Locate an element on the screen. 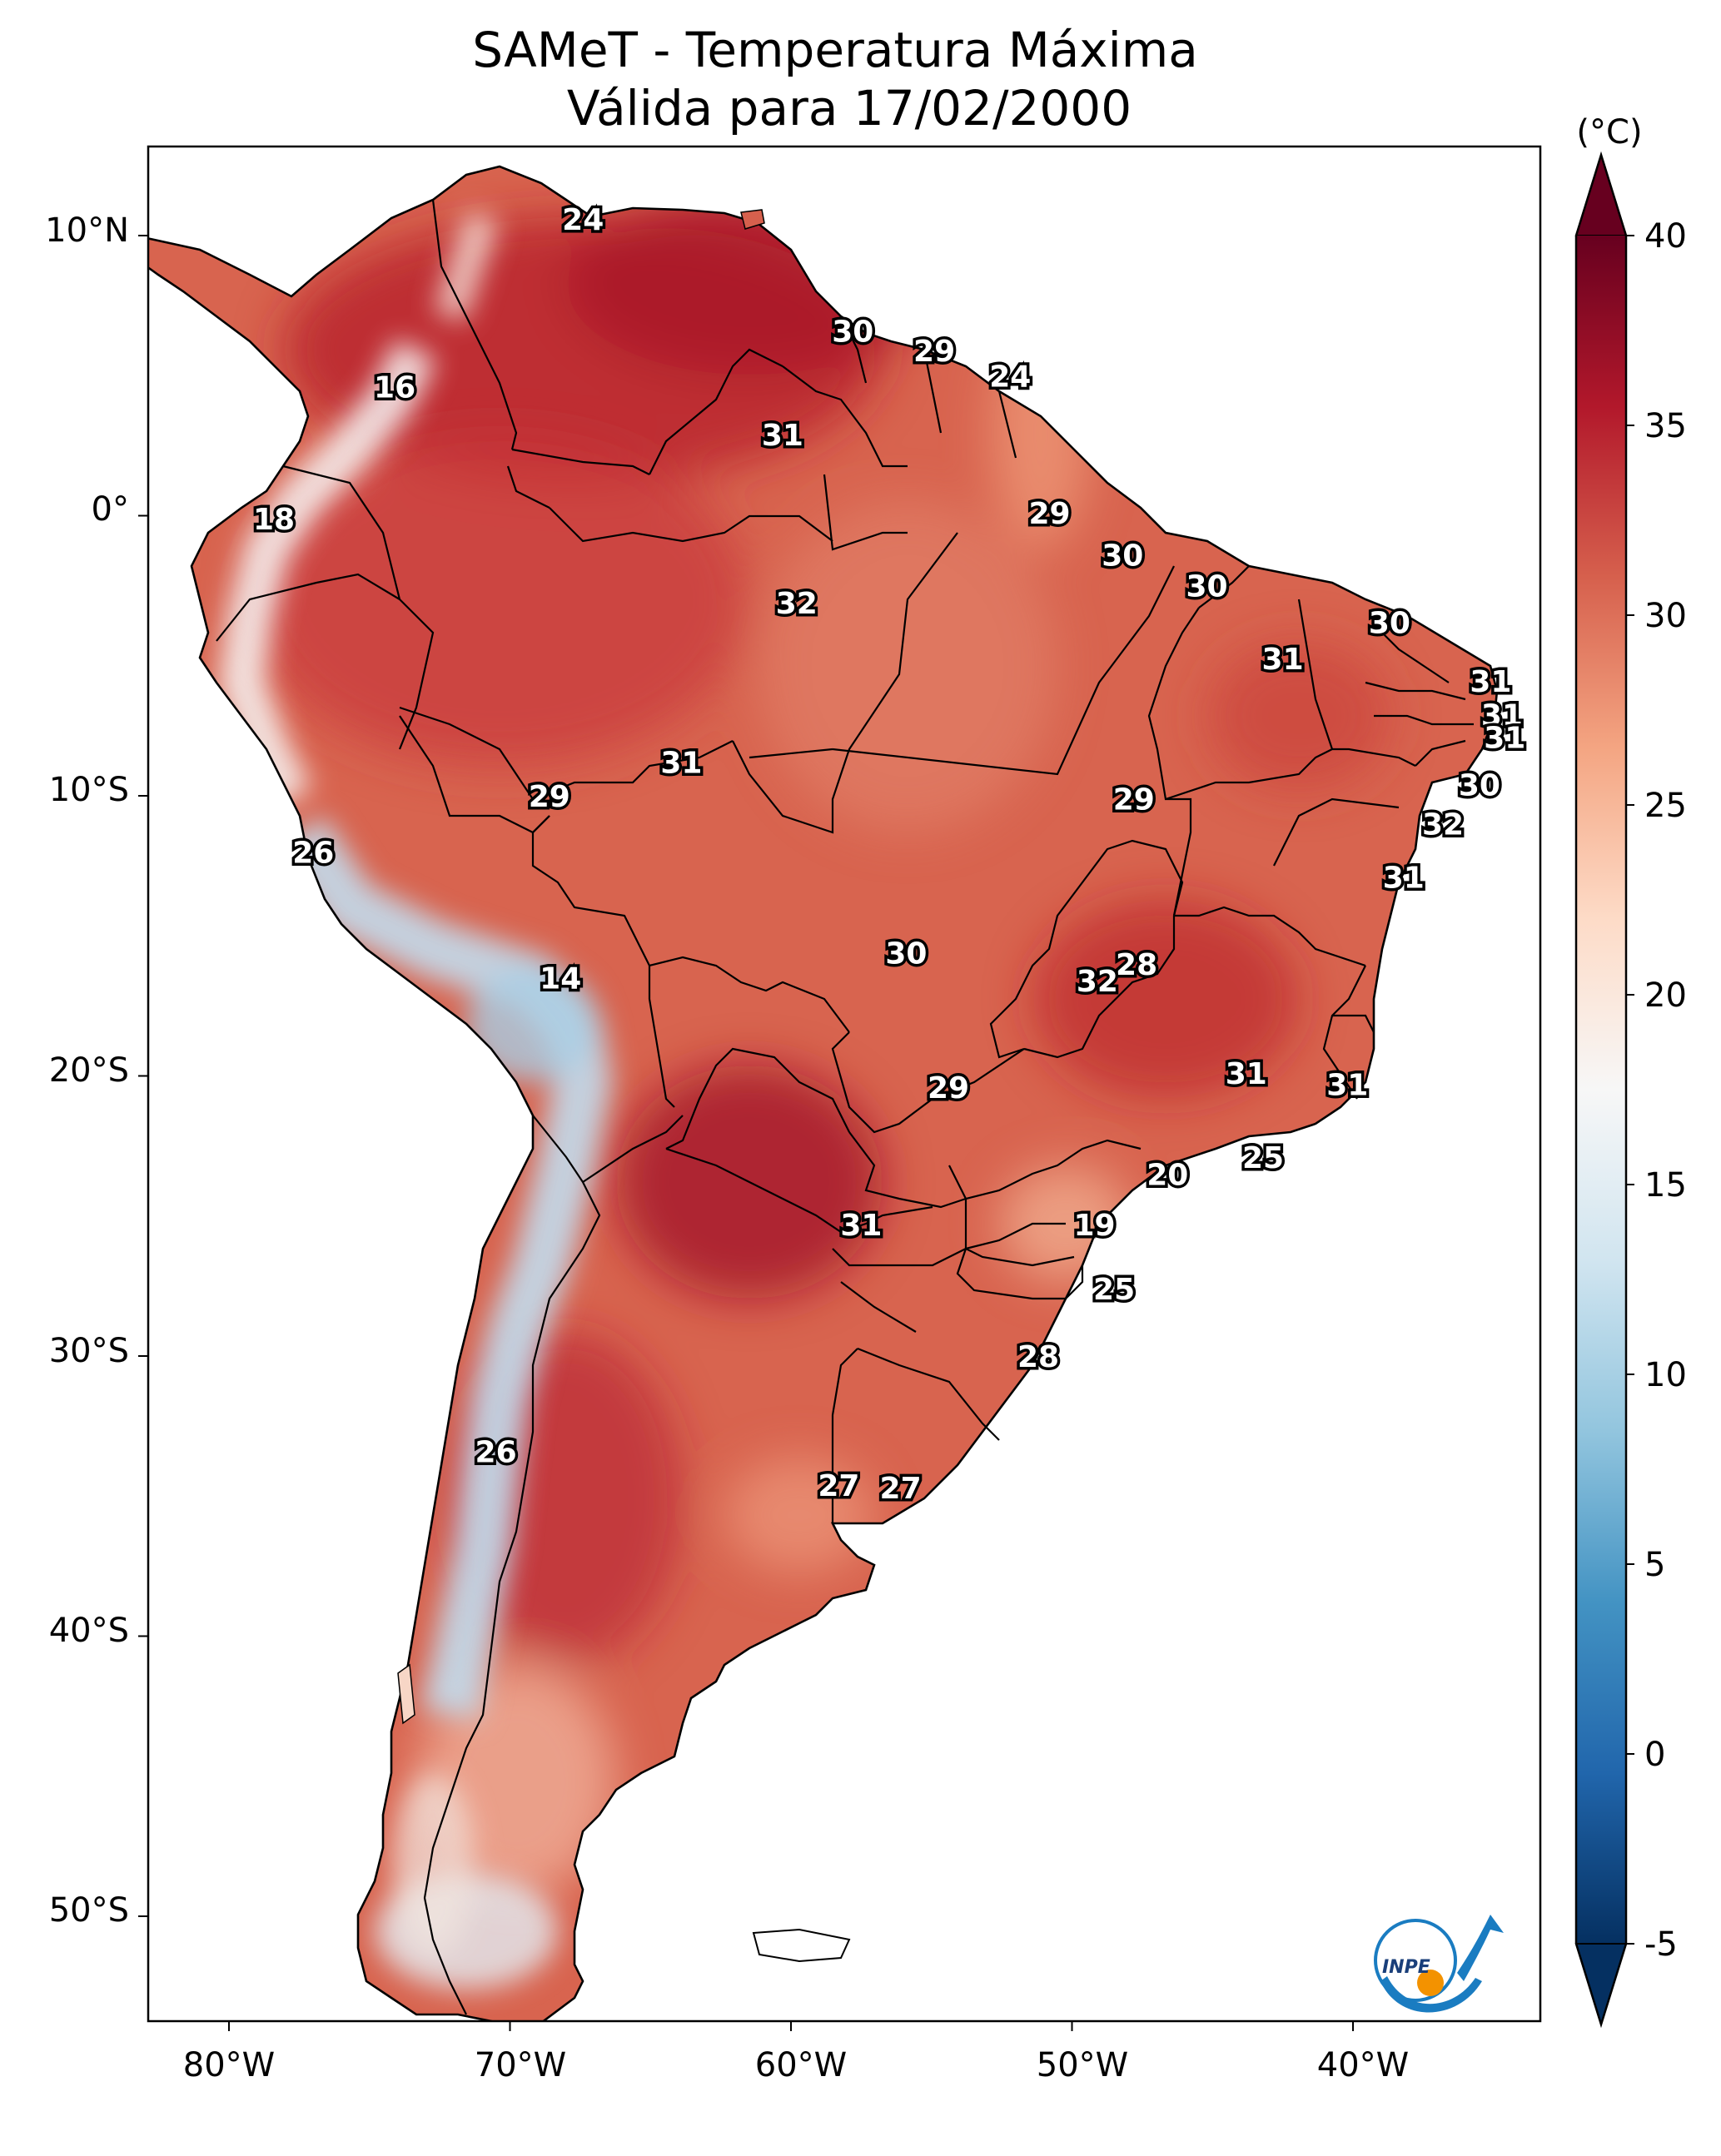 This screenshot has width=1721, height=2156. colorbar-tick-label: 15 is located at coordinates (1665, 1185).